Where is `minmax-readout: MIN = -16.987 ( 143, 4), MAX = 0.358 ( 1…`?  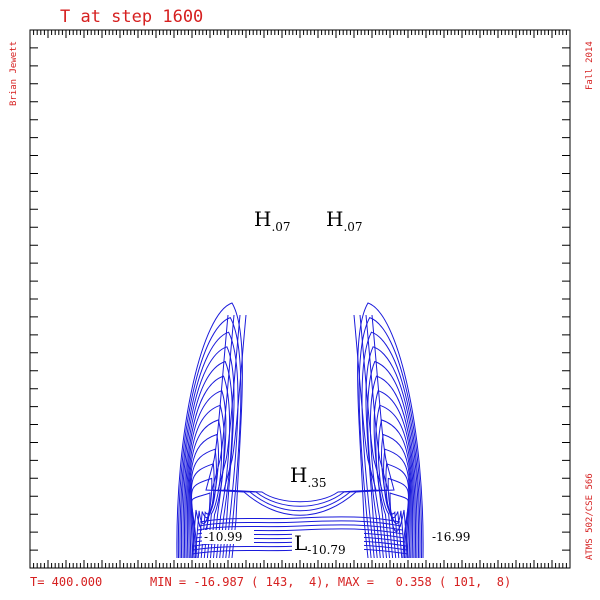 minmax-readout: MIN = -16.987 ( 143, 4), MAX = 0.358 ( 1… is located at coordinates (330, 582).